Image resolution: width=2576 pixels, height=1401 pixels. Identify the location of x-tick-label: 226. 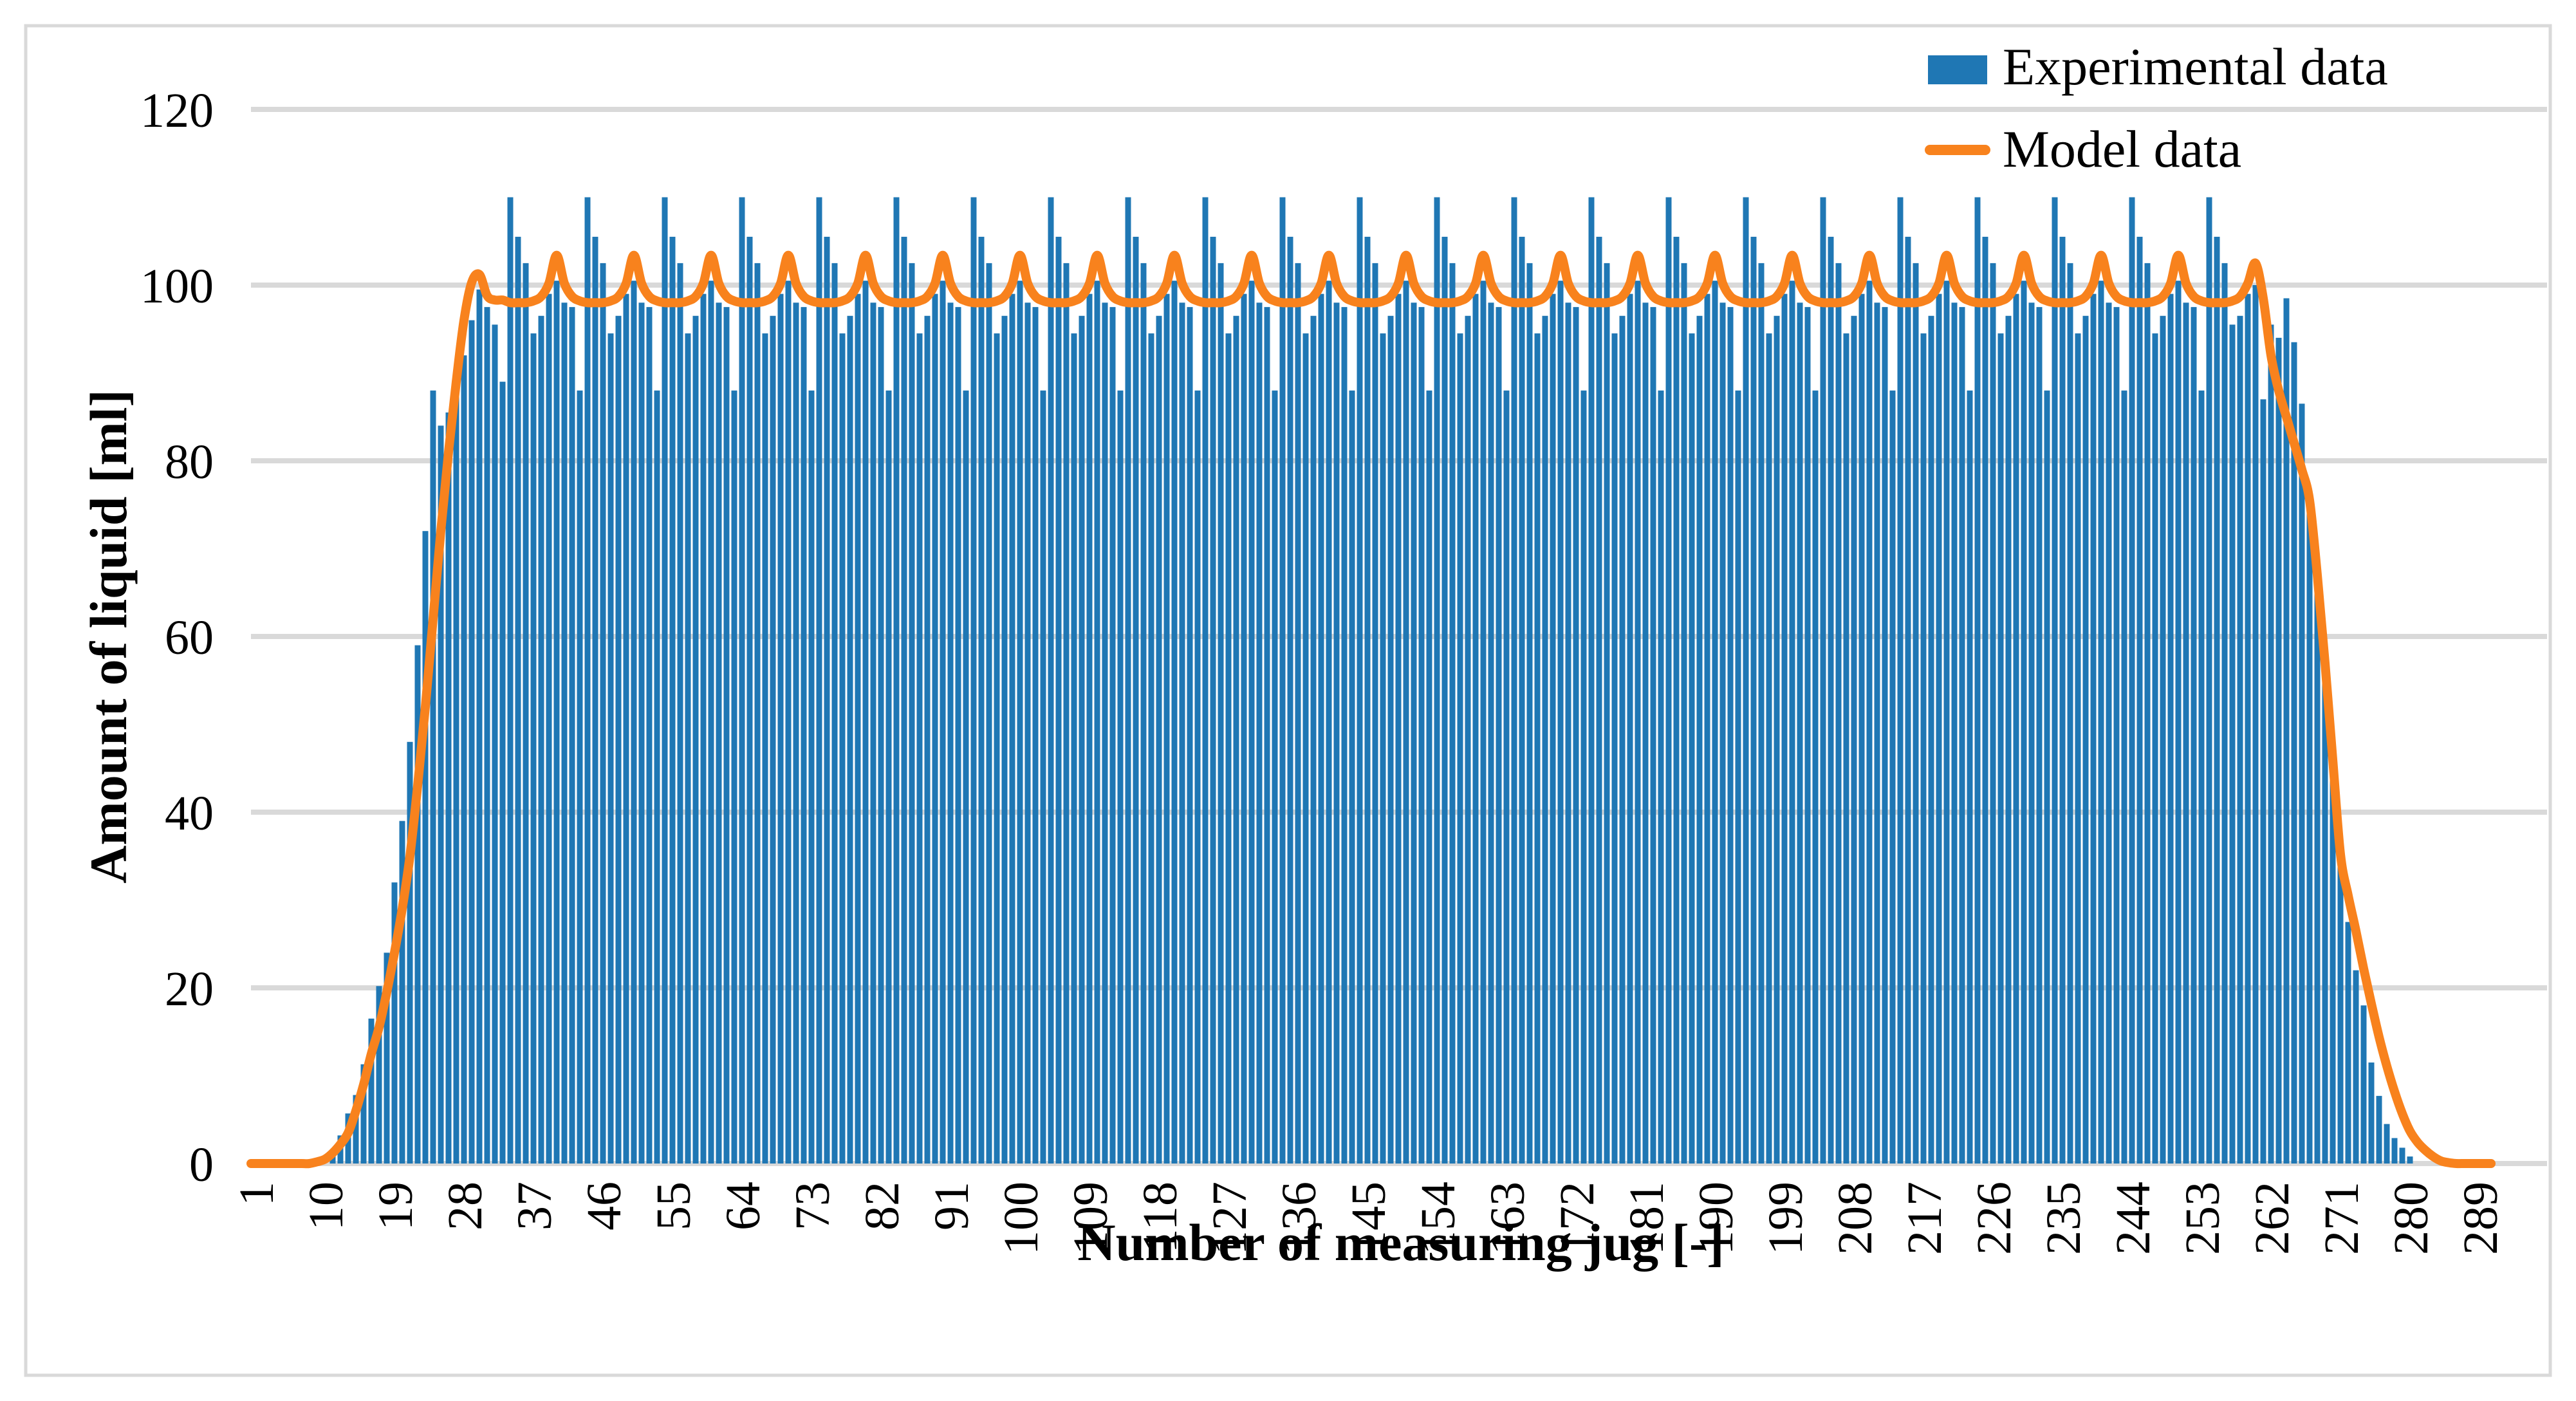
(1994, 1218).